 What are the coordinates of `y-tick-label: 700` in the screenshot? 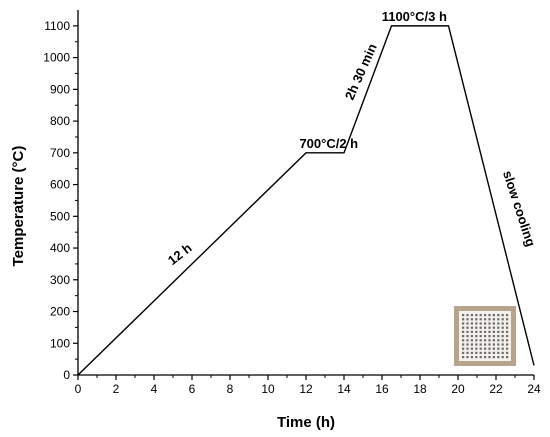 It's located at (60, 153).